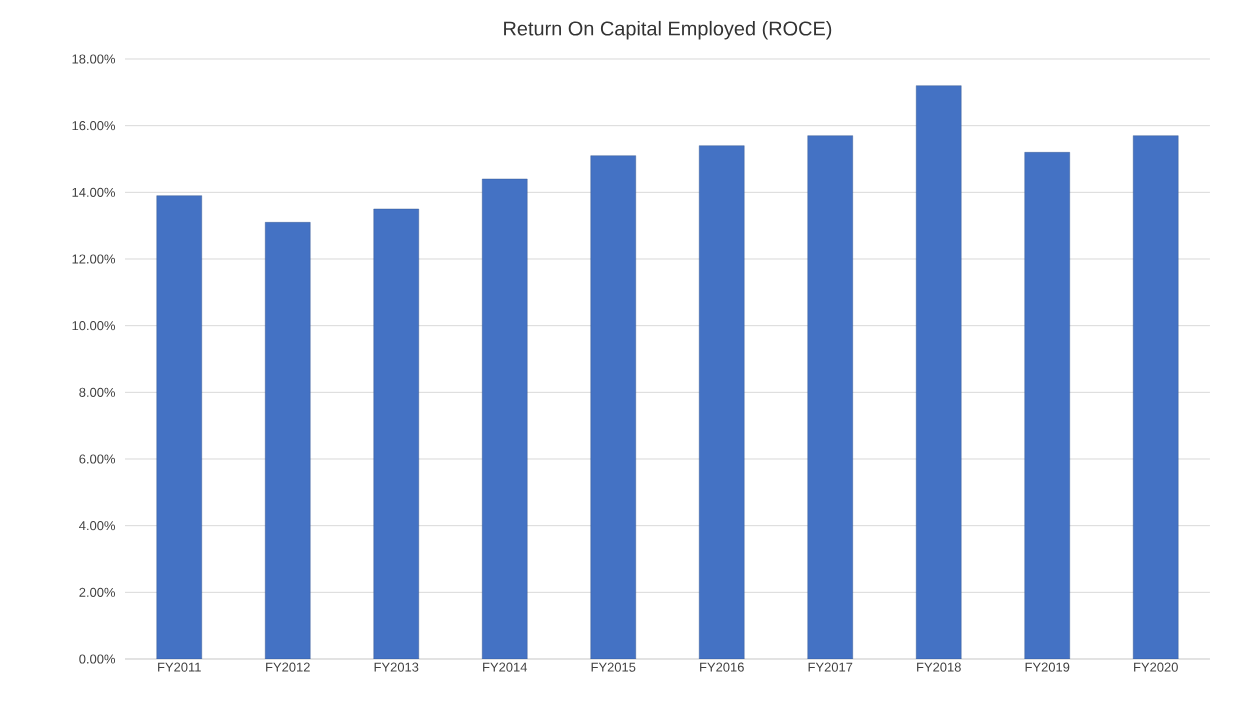 The image size is (1244, 711). I want to click on x-tick-label: FY2019, so click(1047, 667).